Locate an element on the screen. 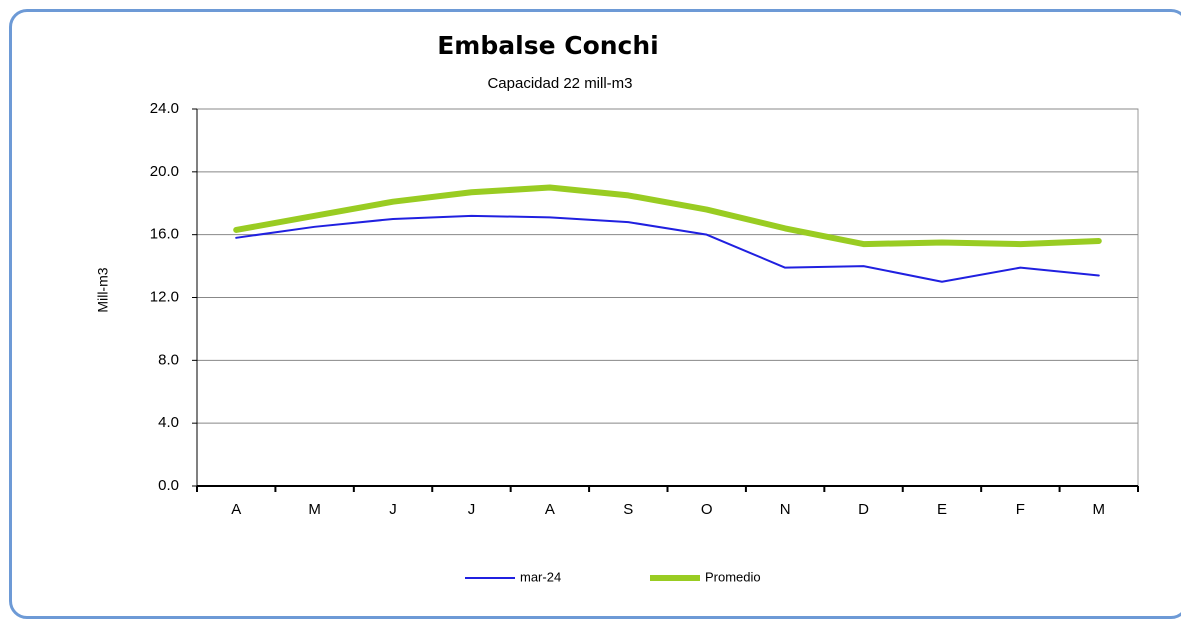 The width and height of the screenshot is (1181, 619). legend-label: mar-24 is located at coordinates (540, 576).